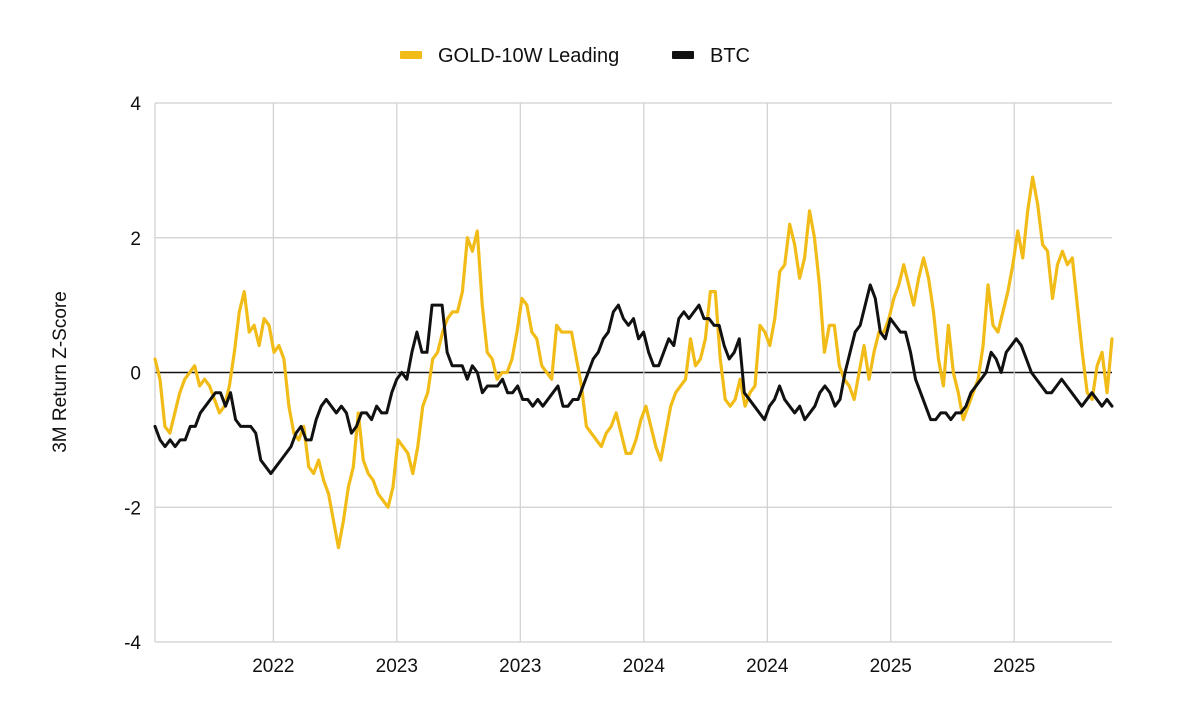  What do you see at coordinates (60, 372) in the screenshot?
I see `y-axis-label: 3M Return Z-Score` at bounding box center [60, 372].